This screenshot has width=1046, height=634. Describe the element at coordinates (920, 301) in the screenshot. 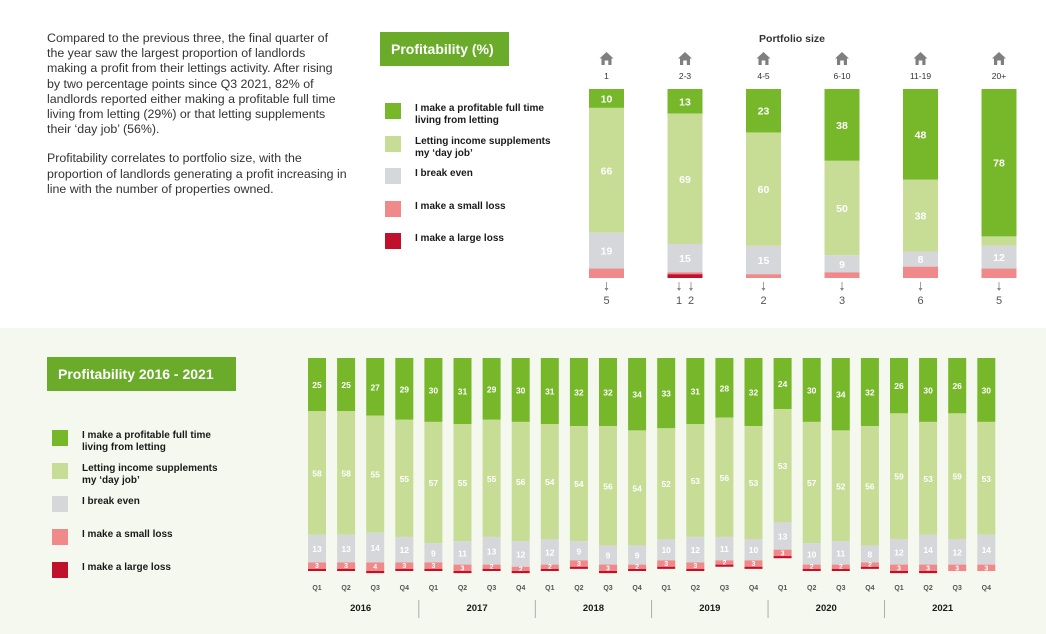

I see `below-label: 6` at that location.